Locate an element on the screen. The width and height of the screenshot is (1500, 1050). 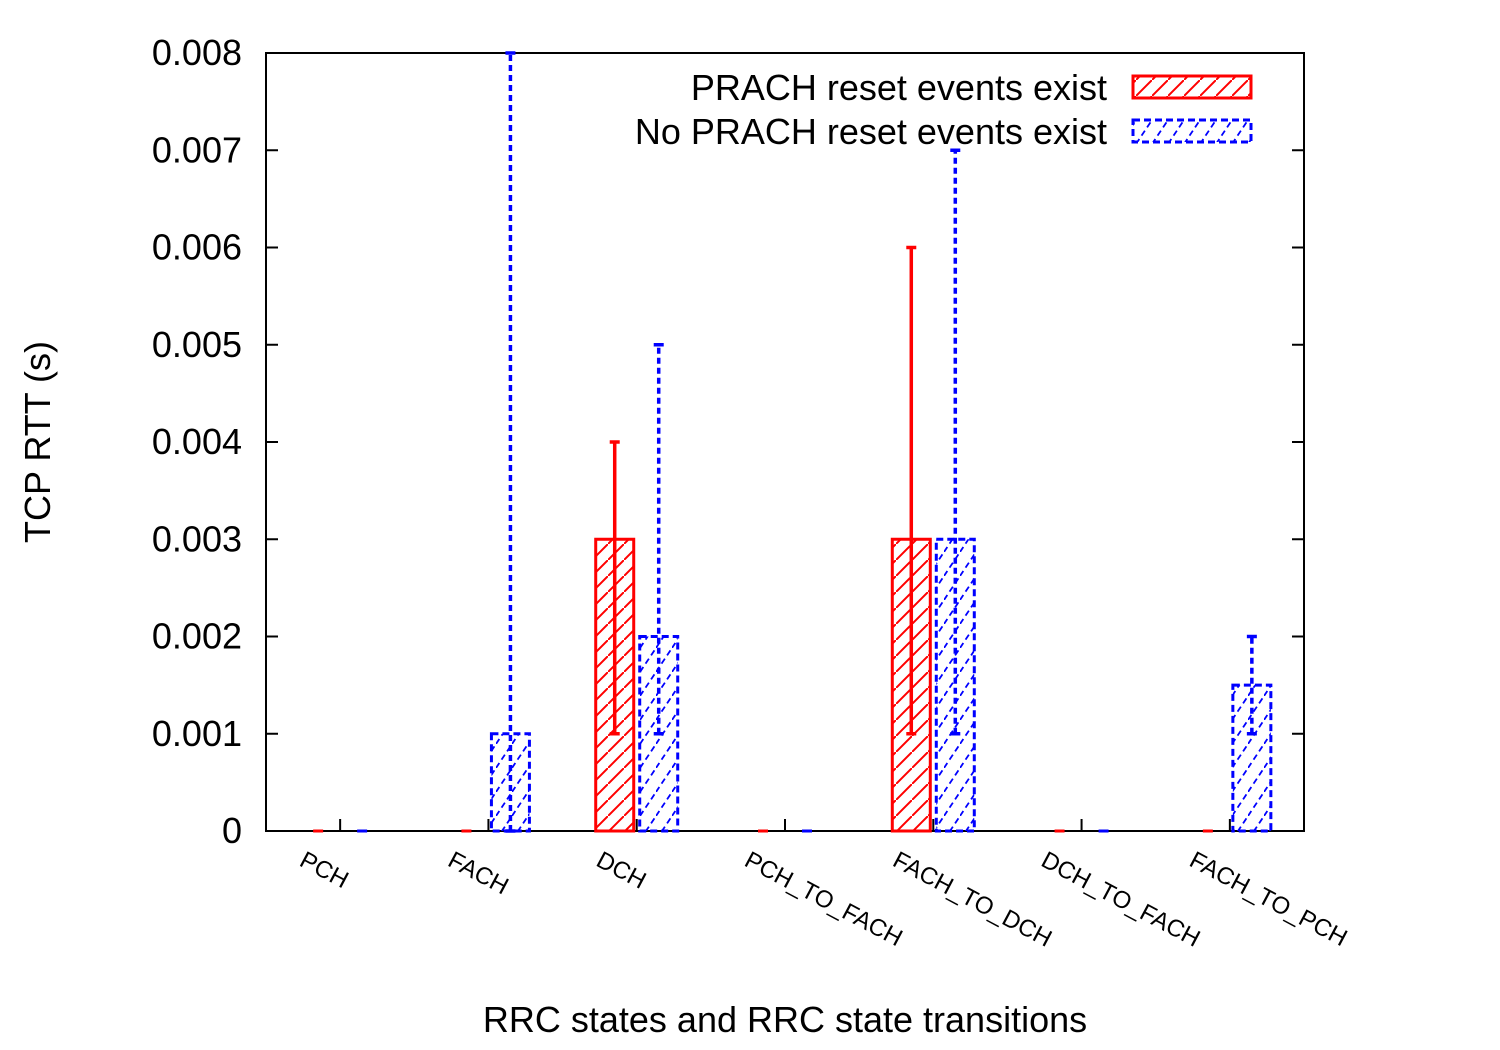
x-tick-label: DCH is located at coordinates (621, 870).